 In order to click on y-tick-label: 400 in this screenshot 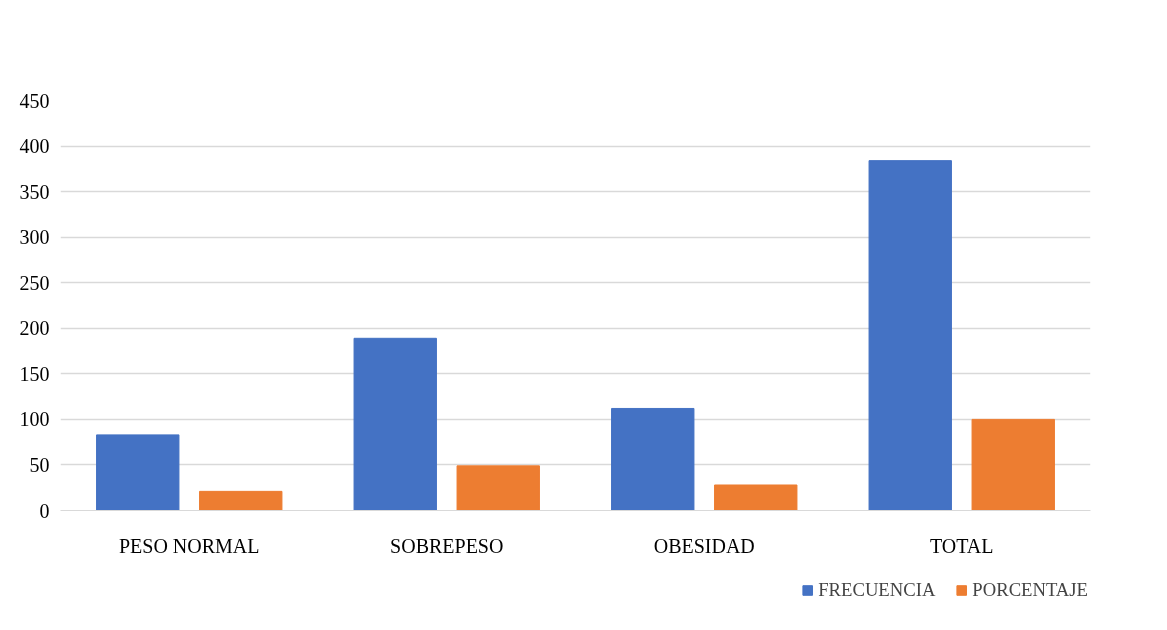, I will do `click(34, 146)`.